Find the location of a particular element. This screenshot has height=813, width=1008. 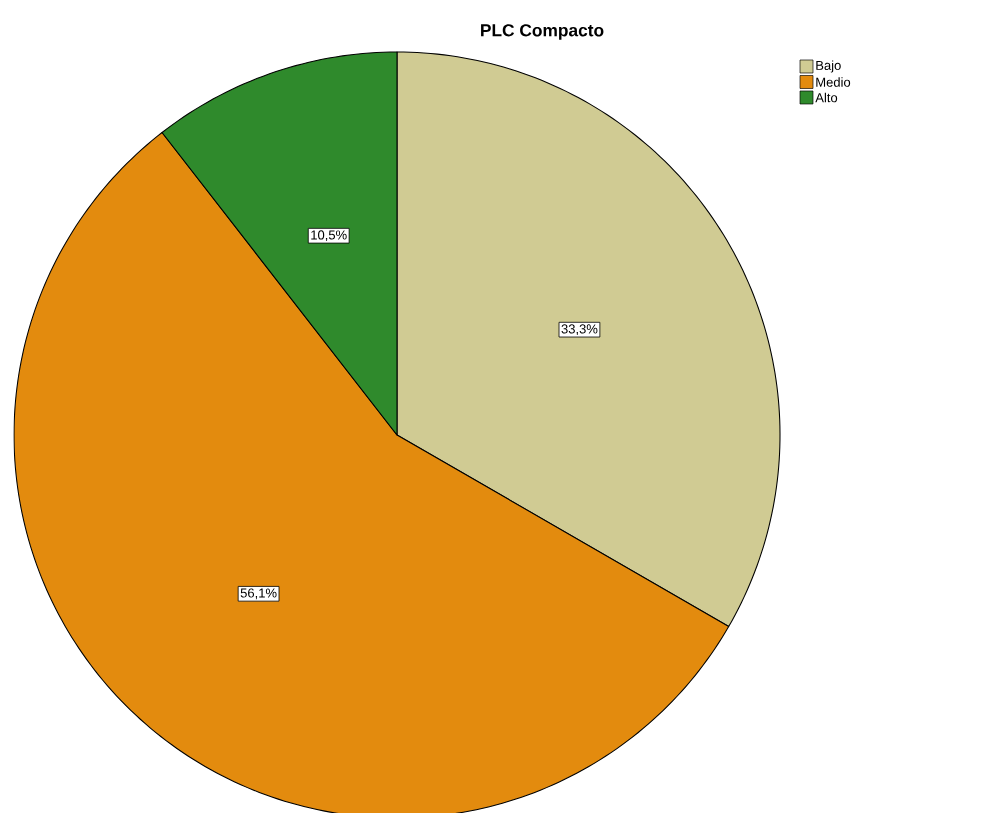

legend-label: Alto is located at coordinates (826, 97).